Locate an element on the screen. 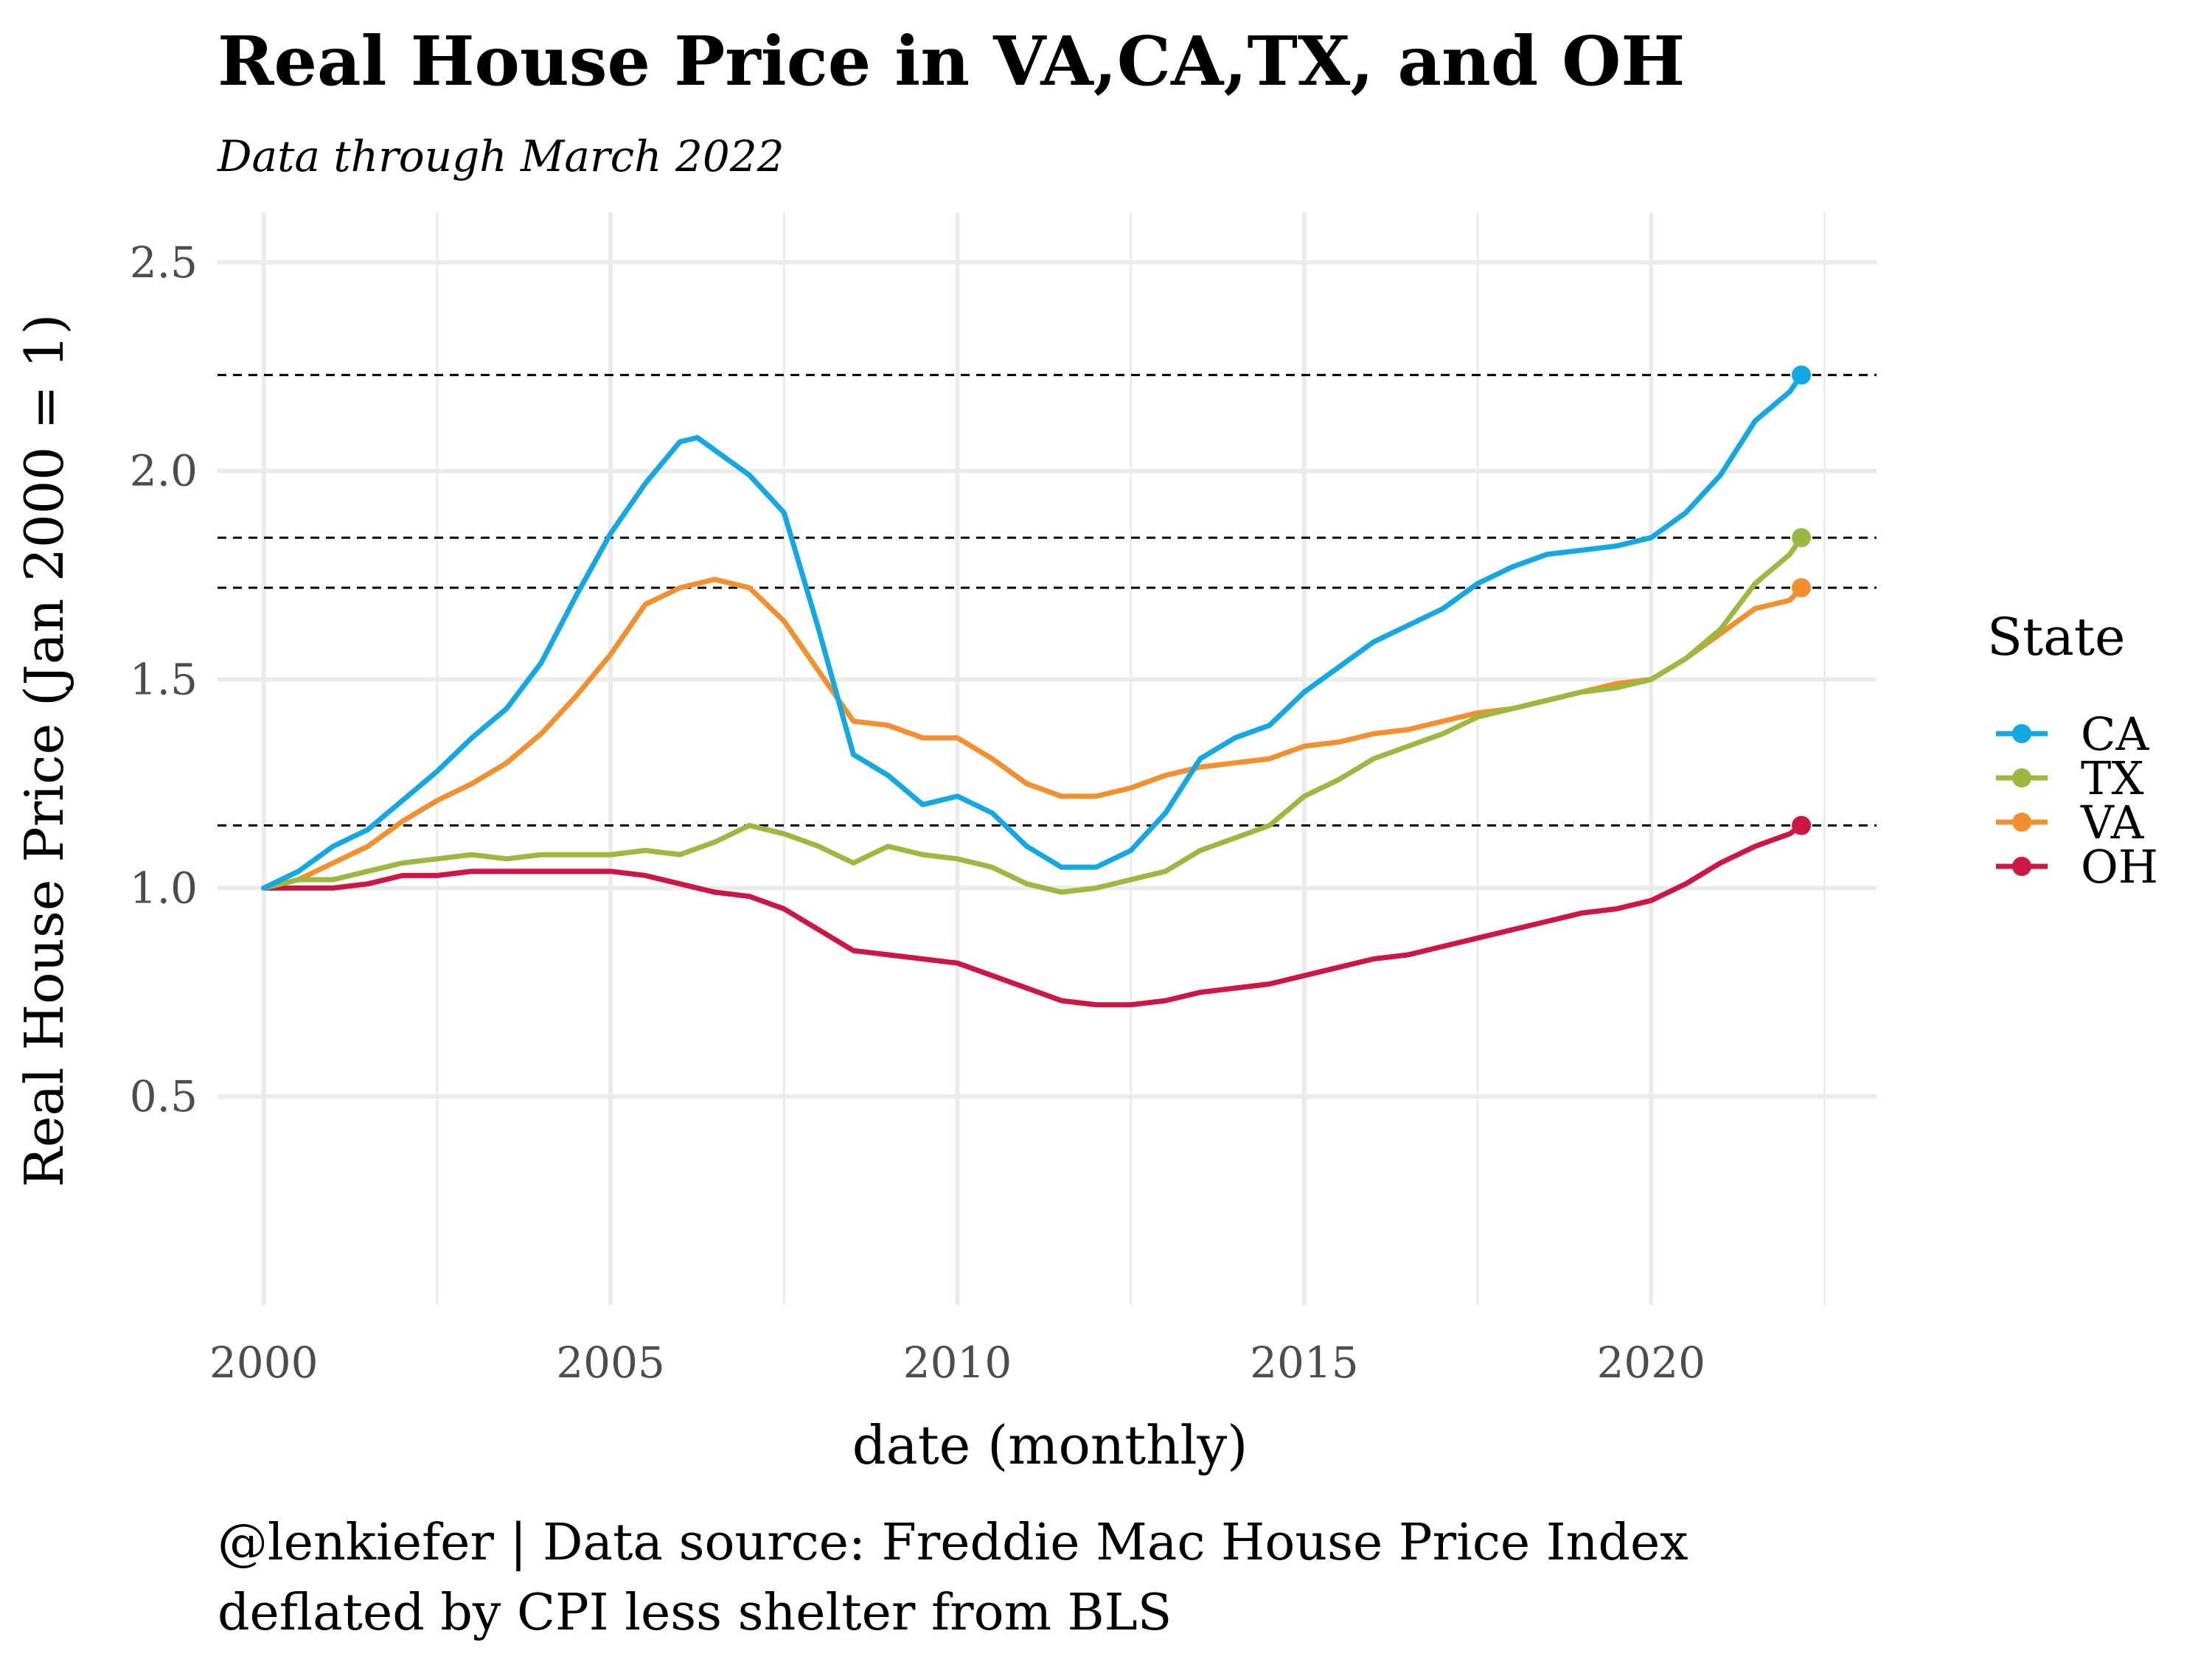 Image resolution: width=2212 pixels, height=1659 pixels. x-tick-label: 2010 is located at coordinates (957, 1363).